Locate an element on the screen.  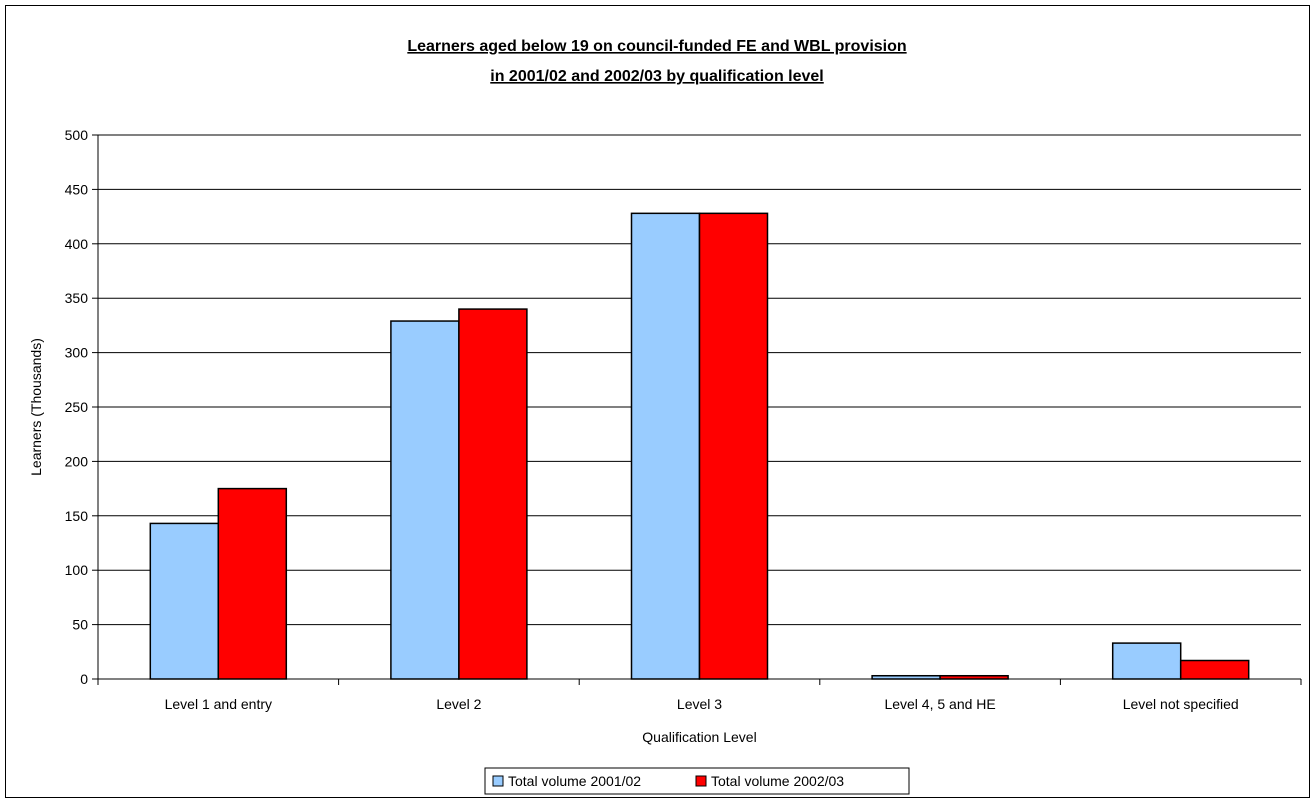
x-tick-label: Level not specified is located at coordinates (1181, 704).